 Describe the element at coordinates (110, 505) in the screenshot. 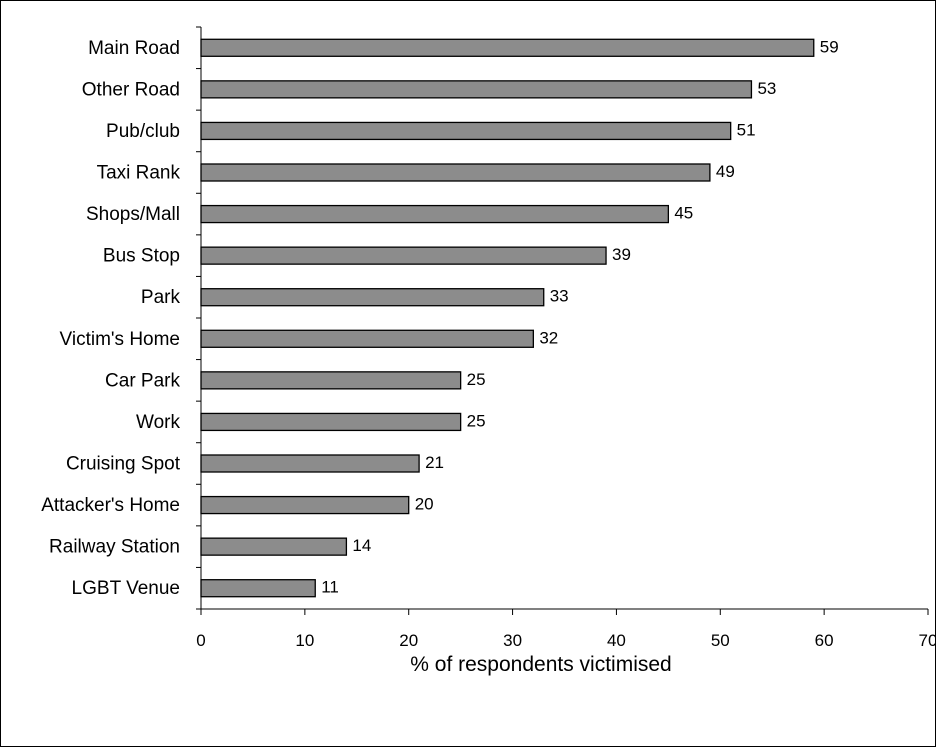

I see `category-label: Attacker's Home` at that location.